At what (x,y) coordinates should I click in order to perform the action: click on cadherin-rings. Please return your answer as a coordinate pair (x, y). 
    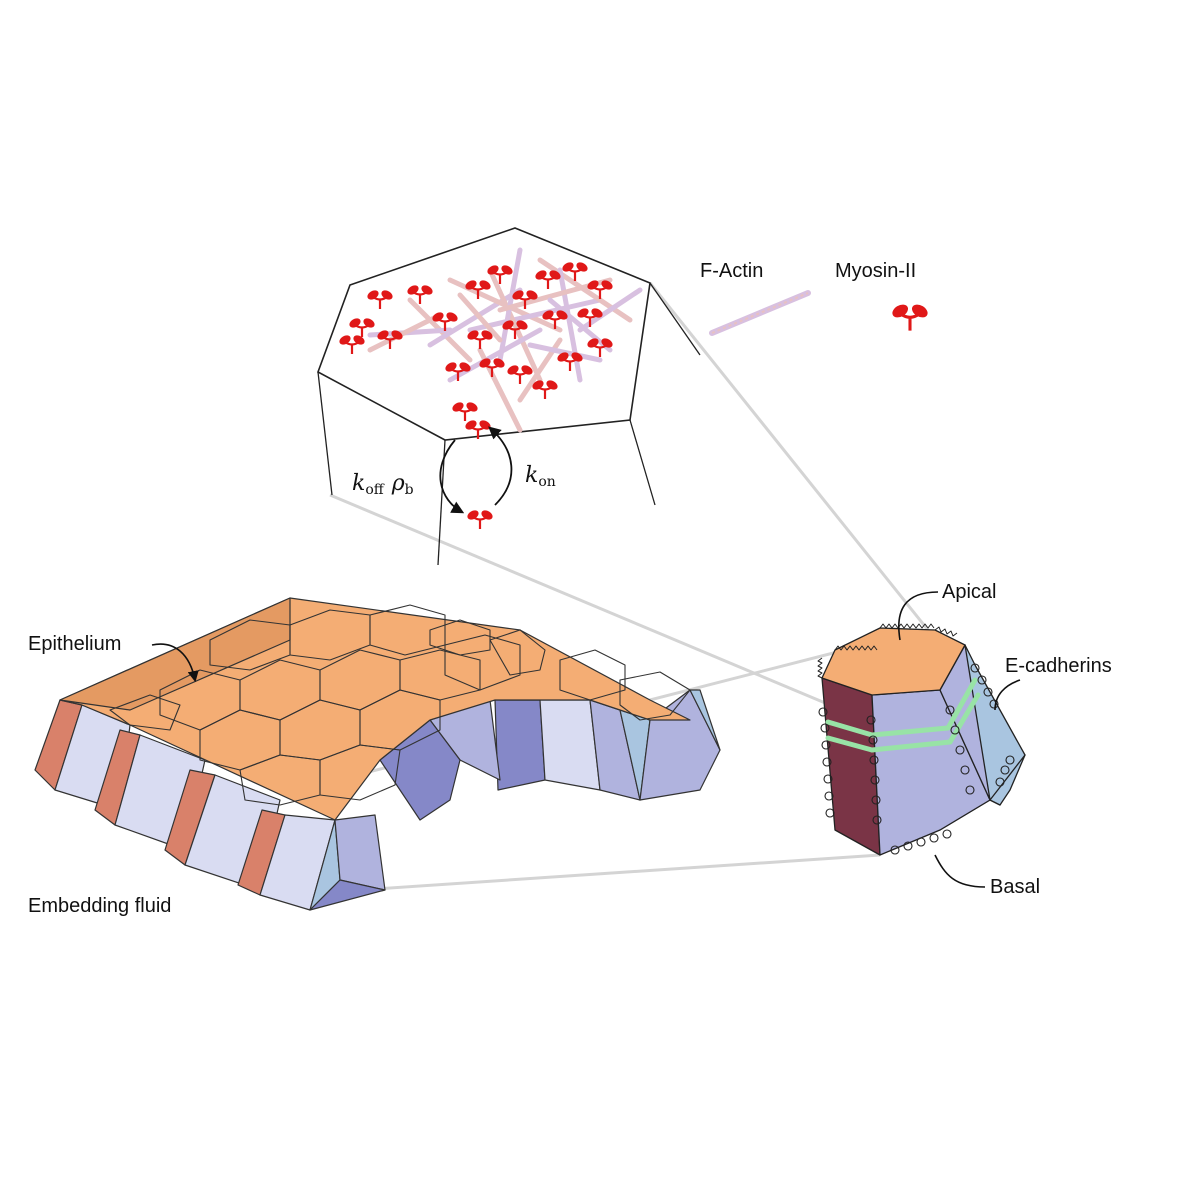
    Looking at the image, I should click on (916, 759).